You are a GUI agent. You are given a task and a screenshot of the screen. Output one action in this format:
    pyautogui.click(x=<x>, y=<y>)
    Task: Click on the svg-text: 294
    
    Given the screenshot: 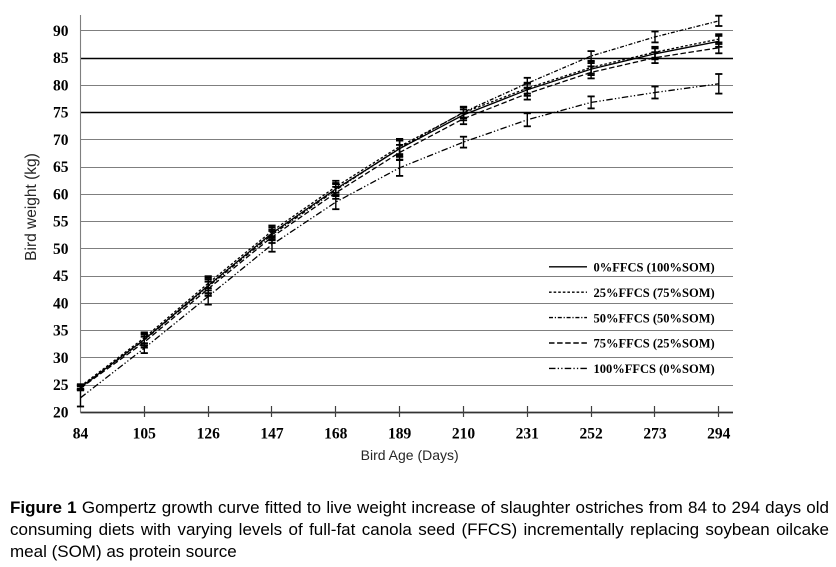 What is the action you would take?
    pyautogui.click(x=719, y=434)
    